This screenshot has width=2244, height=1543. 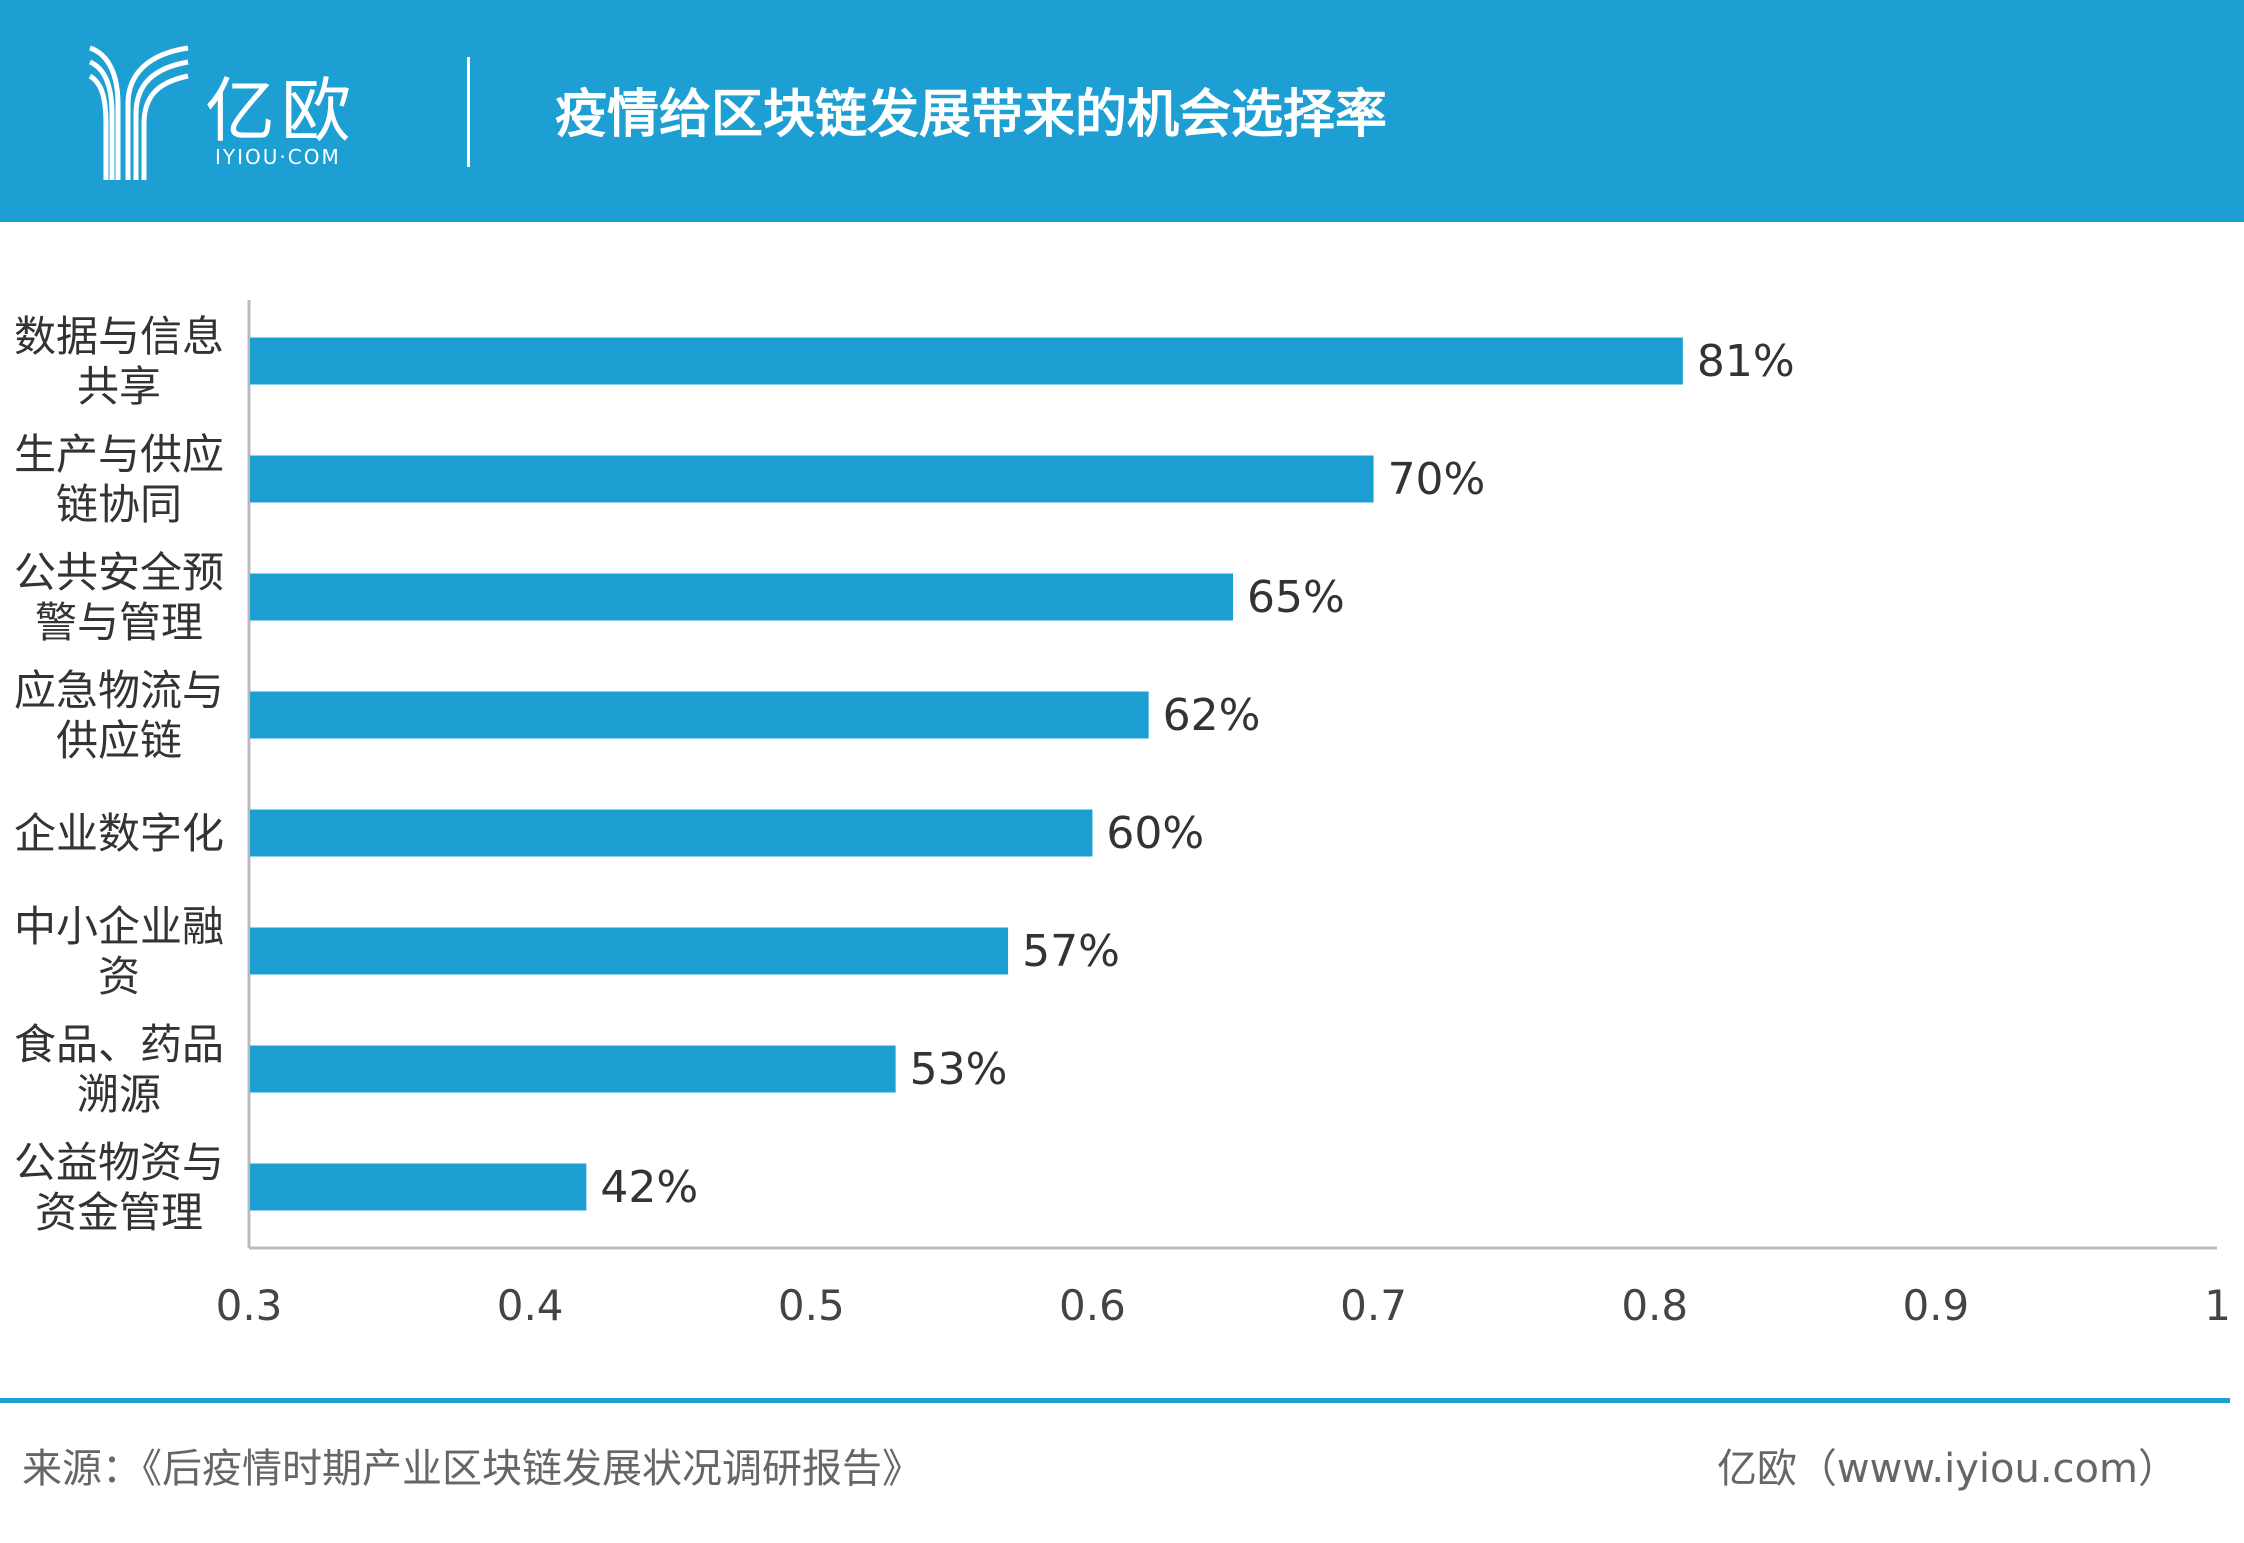 What do you see at coordinates (119, 336) in the screenshot?
I see `category-label: 数据与信息` at bounding box center [119, 336].